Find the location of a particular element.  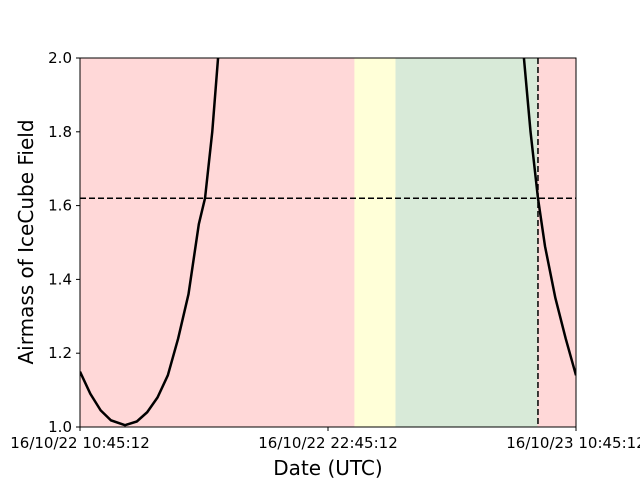

shaded-region is located at coordinates (375, 242).